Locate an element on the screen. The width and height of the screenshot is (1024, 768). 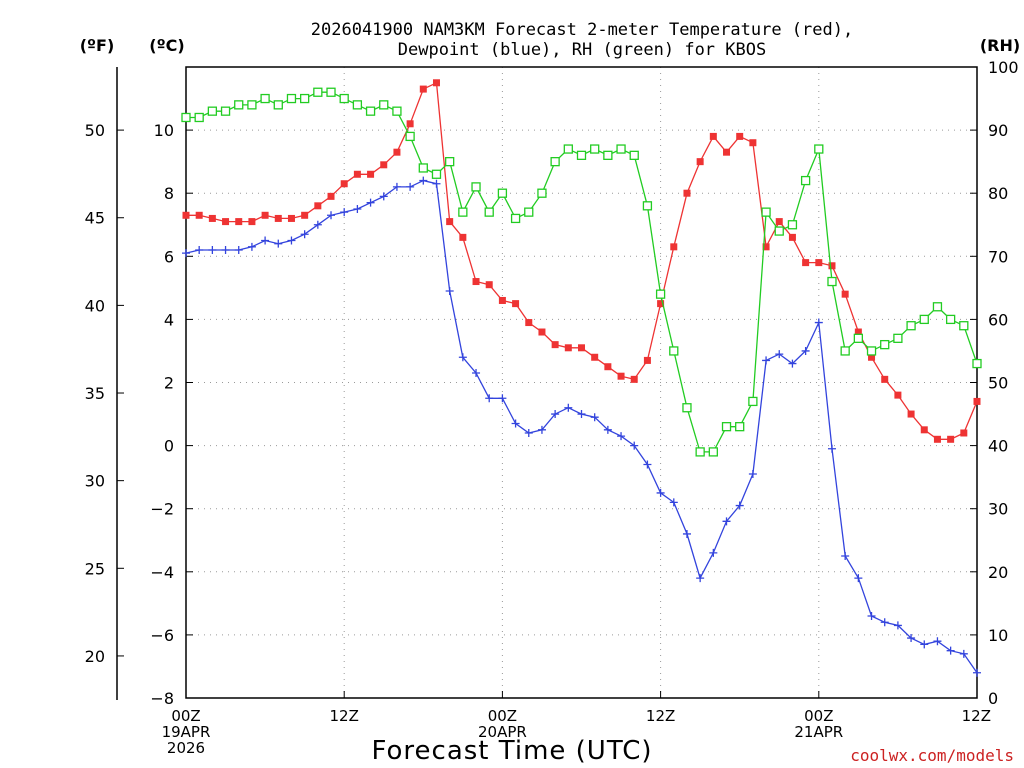
fahrenheit-unit-label: (ºF) is located at coordinates (97, 45).